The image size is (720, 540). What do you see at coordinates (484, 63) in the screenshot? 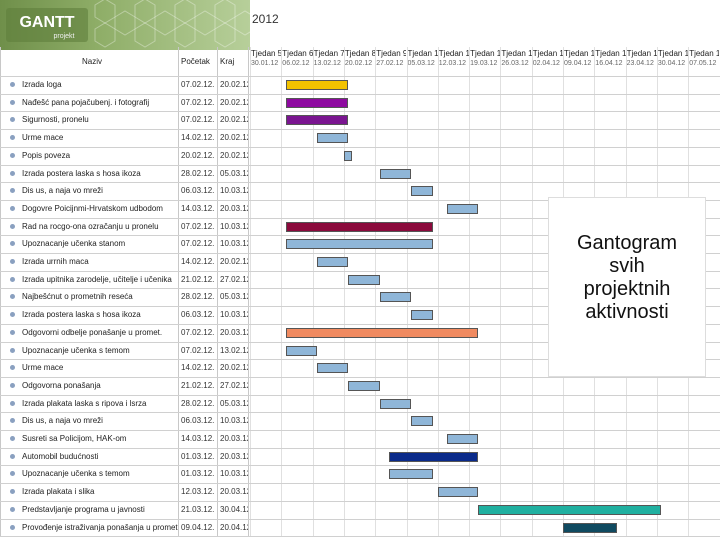
I see `week-date: 19.03.12` at bounding box center [484, 63].